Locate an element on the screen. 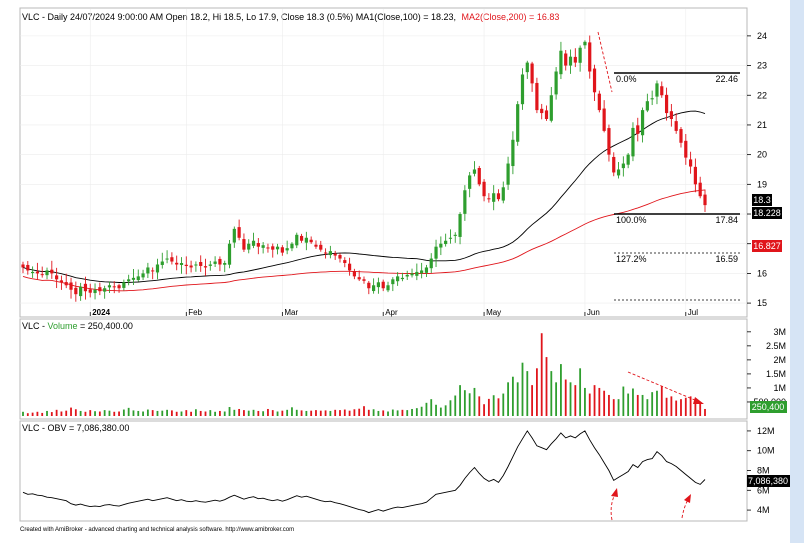  volume-title-suffix: = 250,400.00 is located at coordinates (105, 326).